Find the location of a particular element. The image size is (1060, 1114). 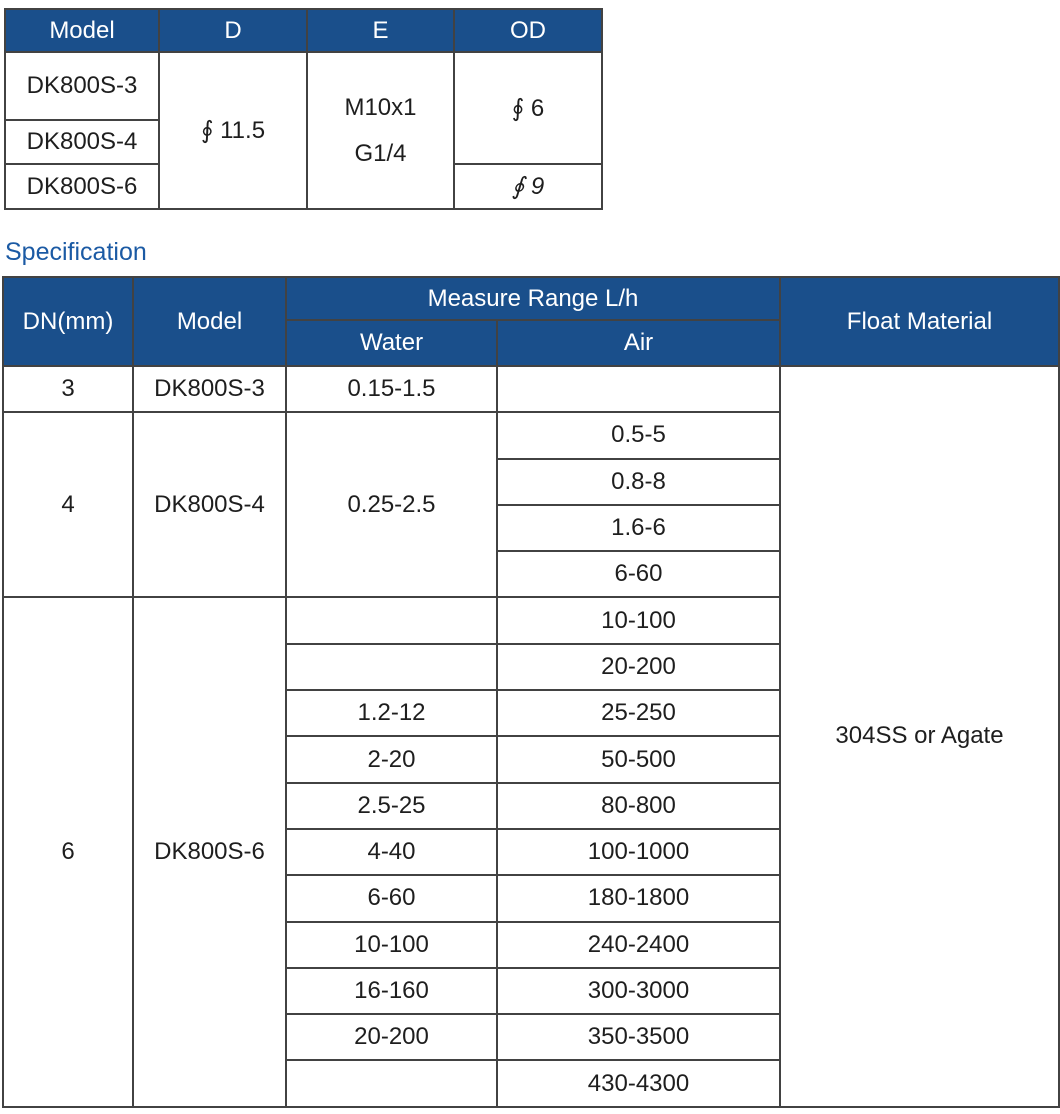

dn-cell: 4 is located at coordinates (68, 505).